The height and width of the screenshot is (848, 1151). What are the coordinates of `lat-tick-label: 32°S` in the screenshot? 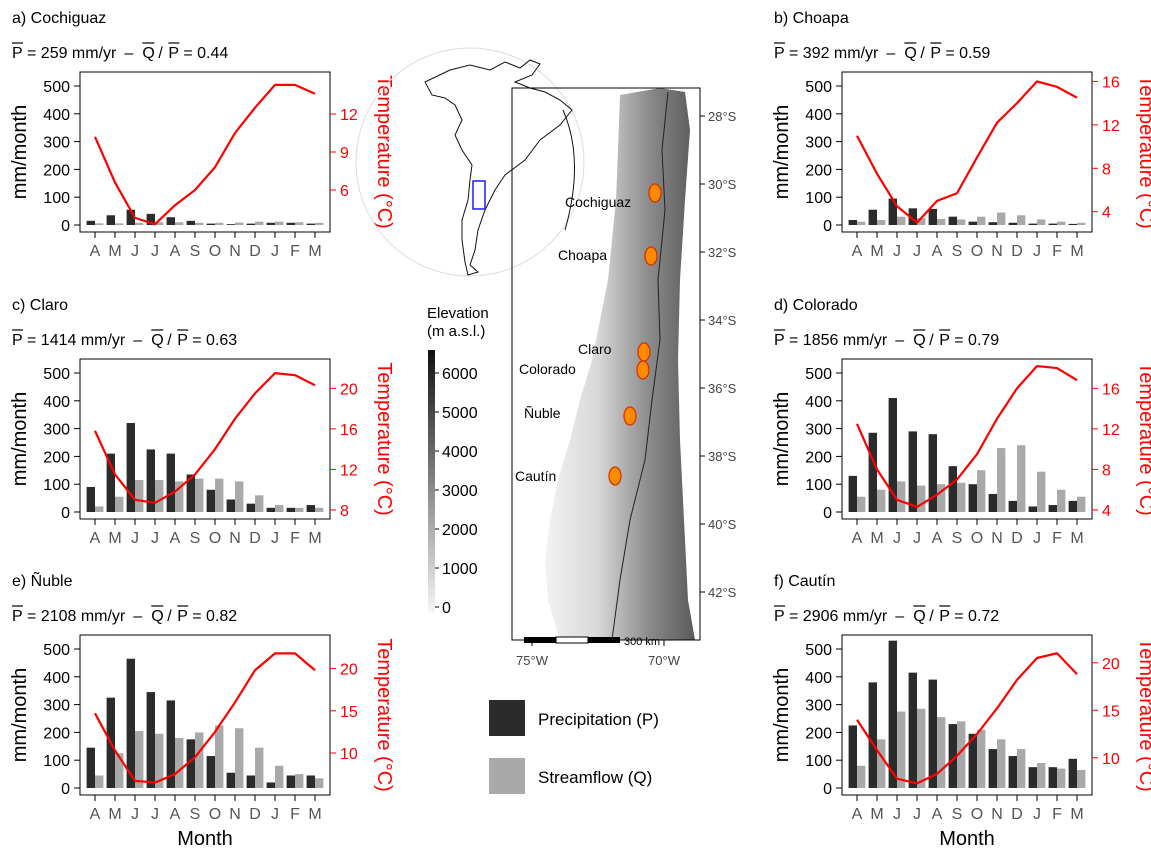 It's located at (722, 252).